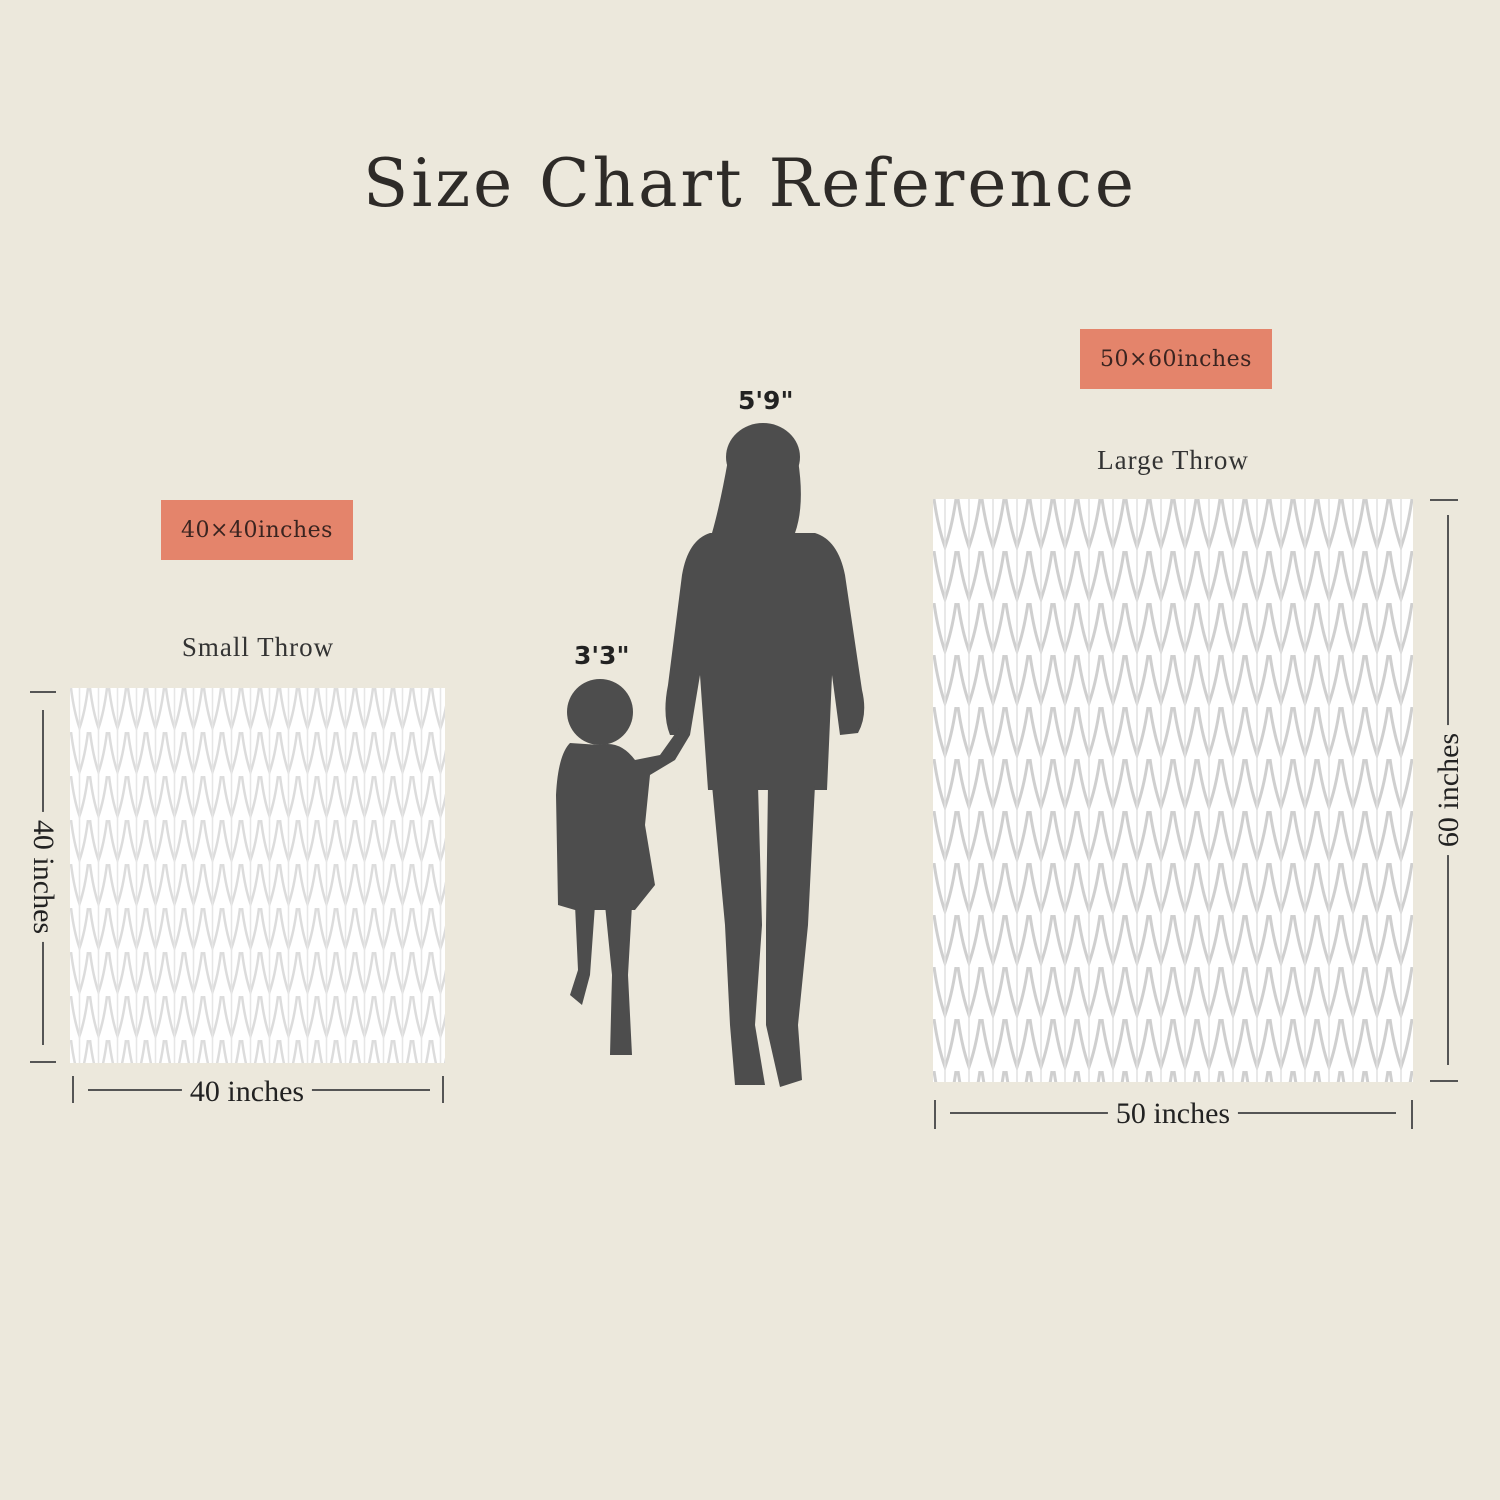 The image size is (1500, 1500). I want to click on large-throw-label: Large Throw, so click(1173, 460).